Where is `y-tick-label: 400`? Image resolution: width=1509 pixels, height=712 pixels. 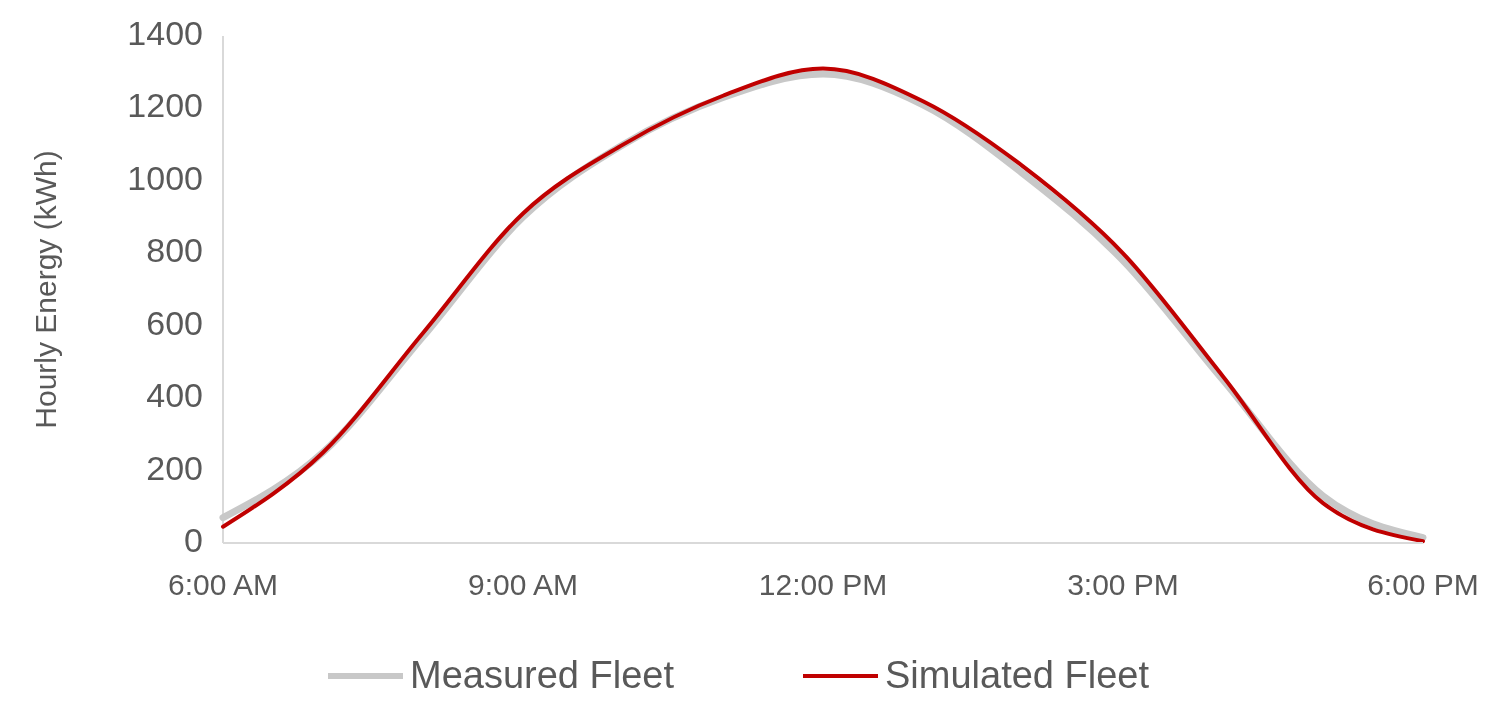
y-tick-label: 400 is located at coordinates (174, 395).